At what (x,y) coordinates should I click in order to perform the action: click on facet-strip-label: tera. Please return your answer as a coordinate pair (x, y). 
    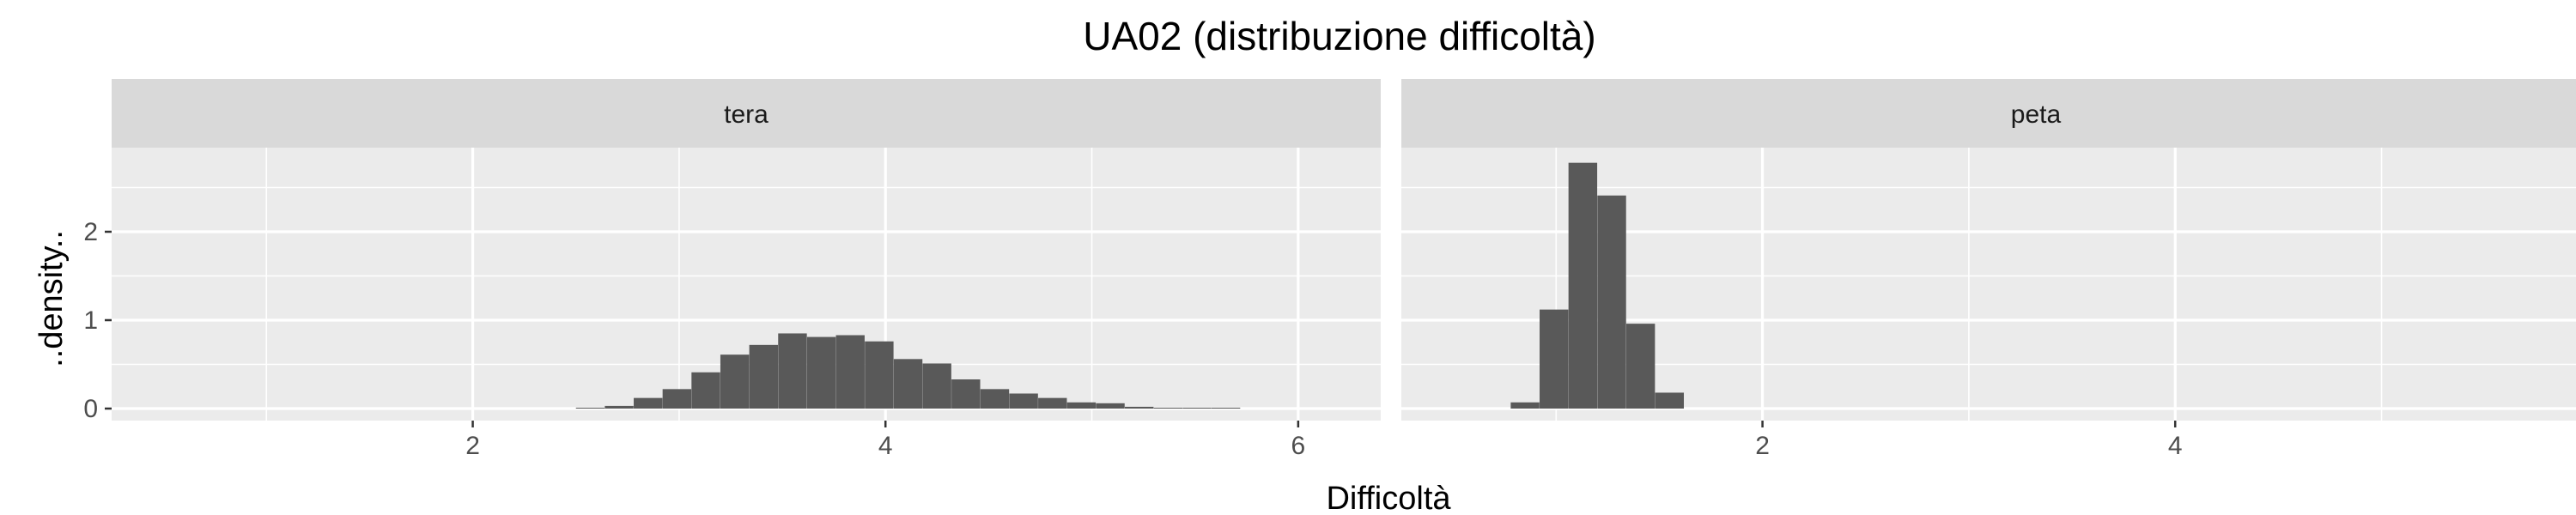
    Looking at the image, I should click on (746, 114).